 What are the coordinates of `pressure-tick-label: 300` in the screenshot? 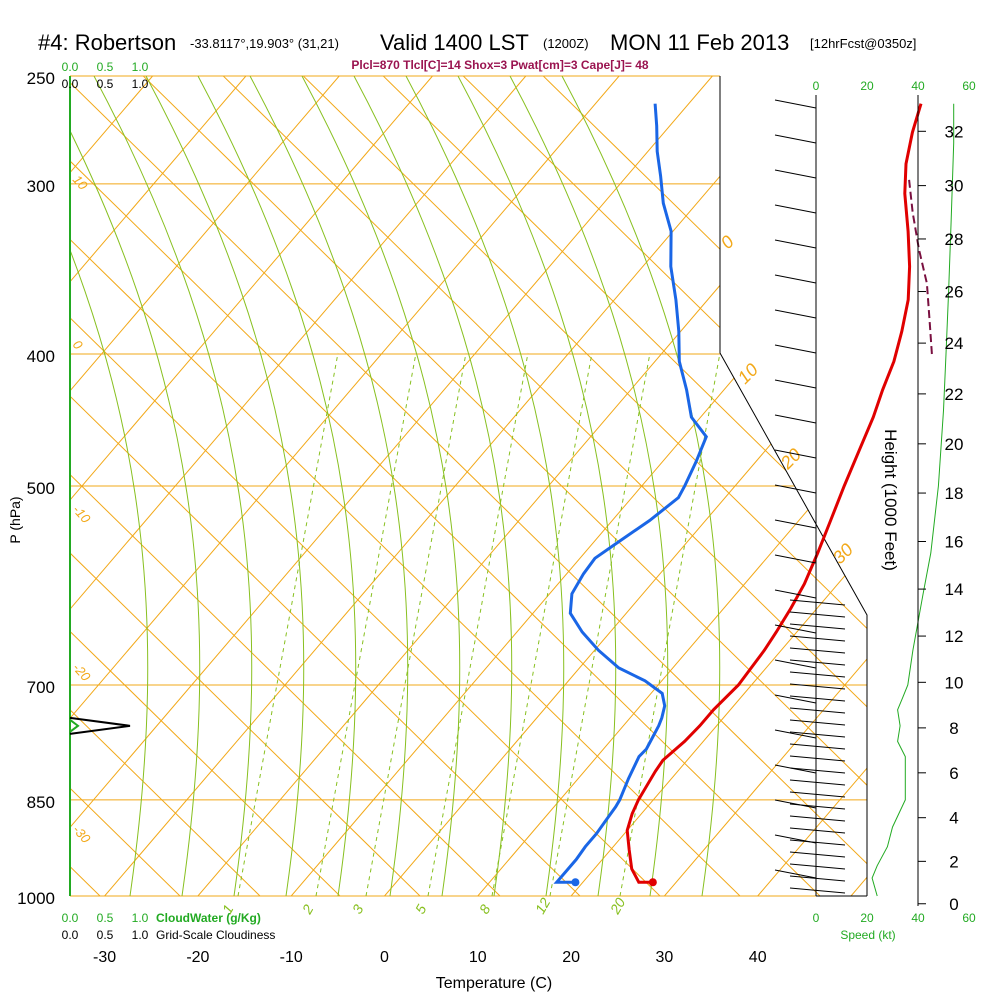 It's located at (41, 186).